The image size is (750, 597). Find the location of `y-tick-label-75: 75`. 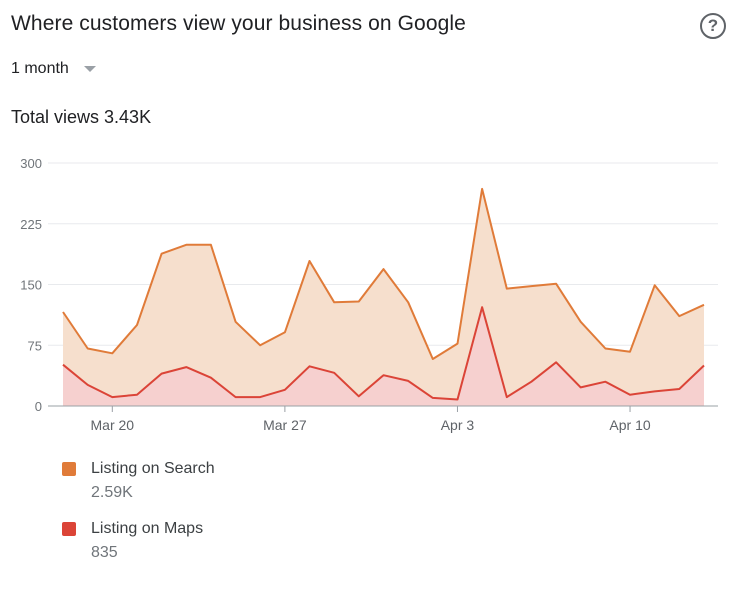

y-tick-label-75: 75 is located at coordinates (35, 345).